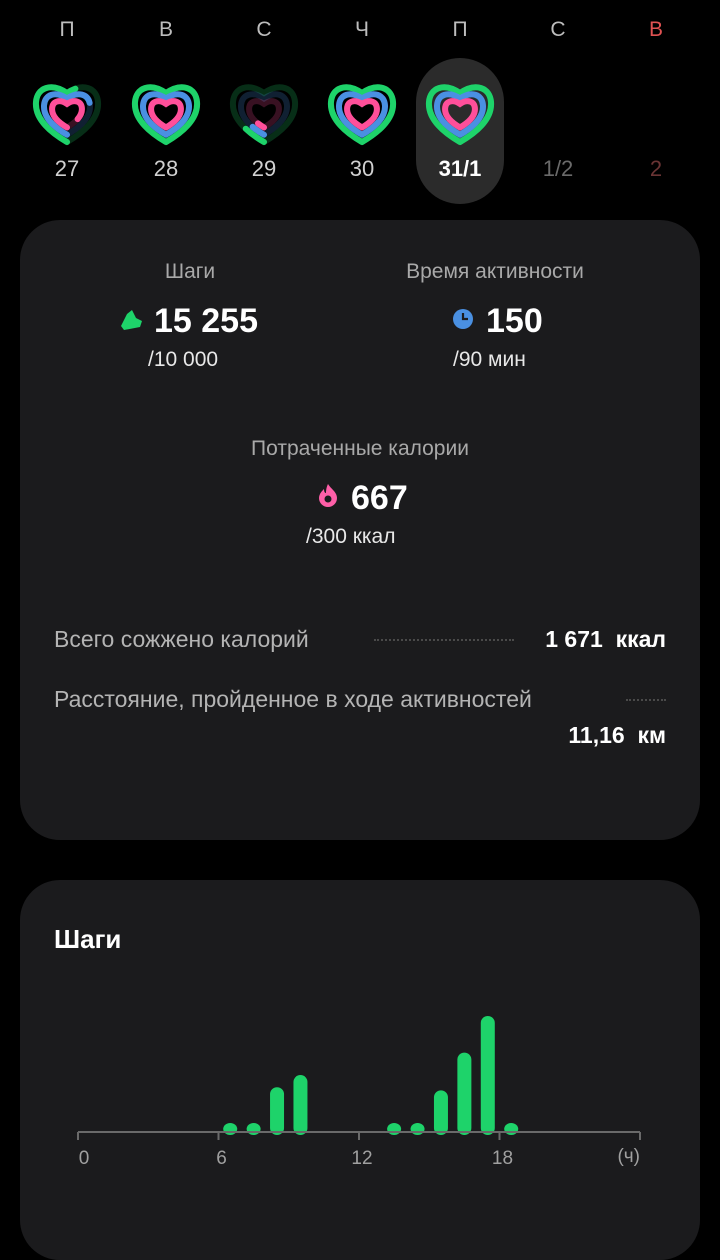 Image resolution: width=720 pixels, height=1260 pixels. I want to click on day-31-1: 31/1, so click(460, 168).